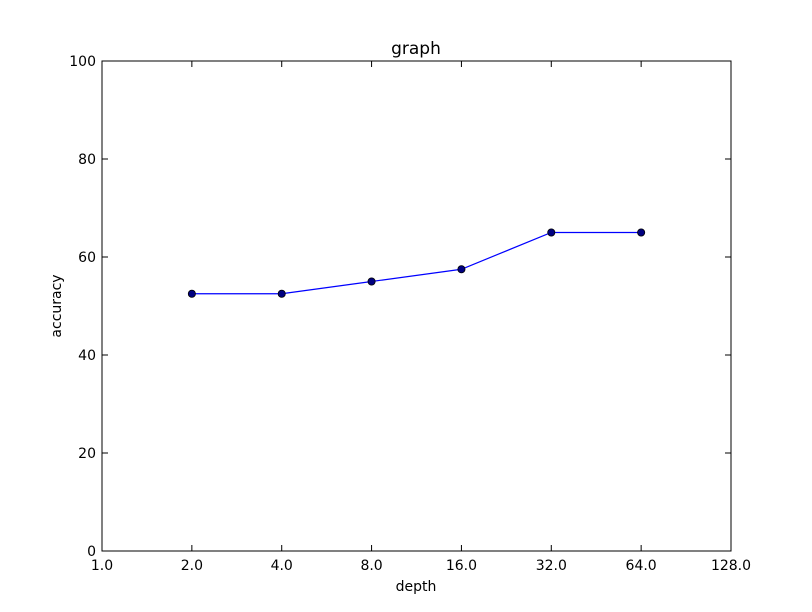 Image resolution: width=812 pixels, height=612 pixels. Describe the element at coordinates (87, 356) in the screenshot. I see `y-tick-label: 40` at that location.